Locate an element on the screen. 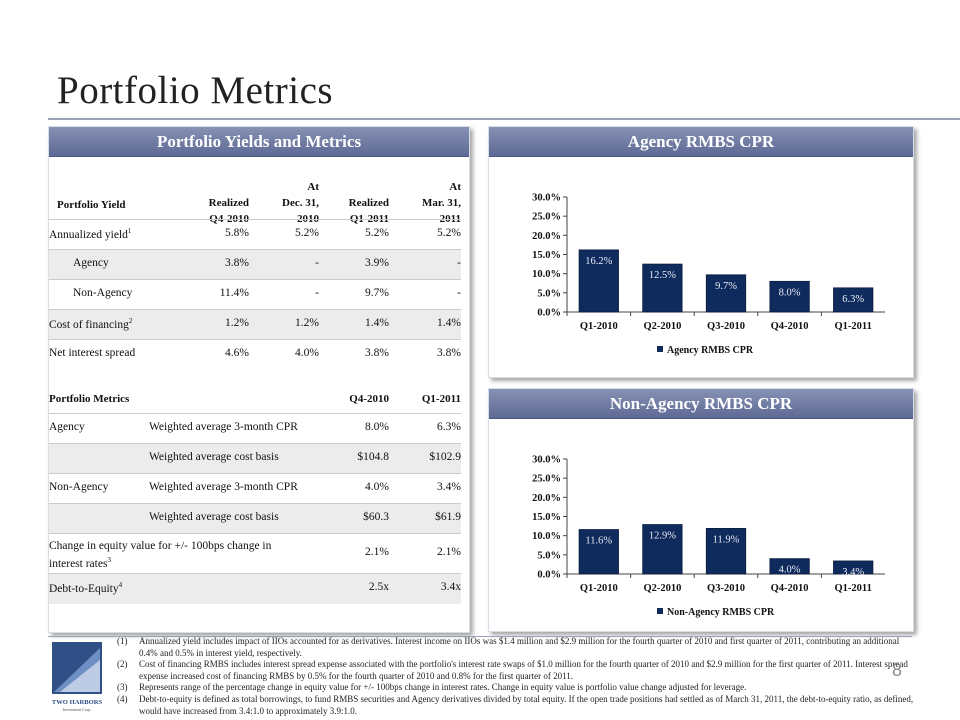 This screenshot has width=960, height=720. company-logo: TWO HARBORS Investment Corp. is located at coordinates (77, 677).